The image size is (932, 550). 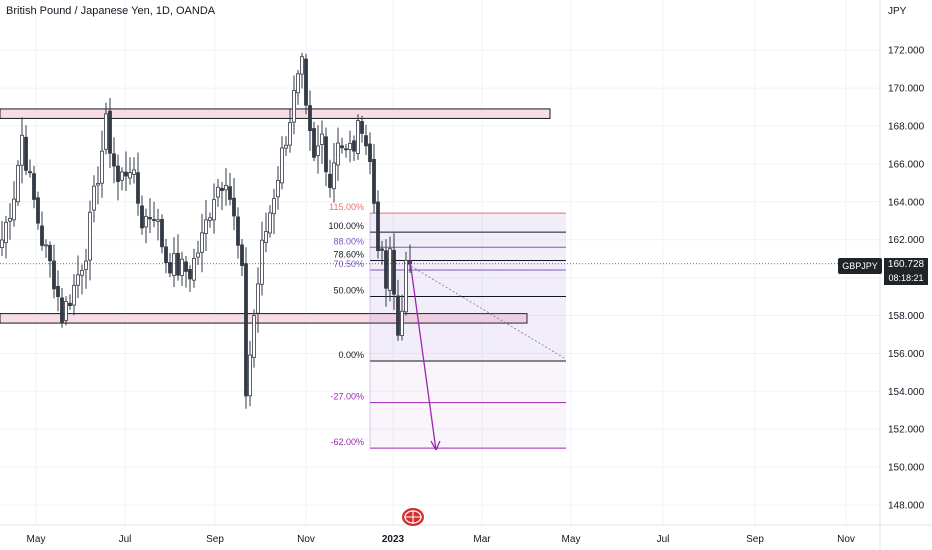 I want to click on x-tick-label: Sep, so click(x=215, y=539).